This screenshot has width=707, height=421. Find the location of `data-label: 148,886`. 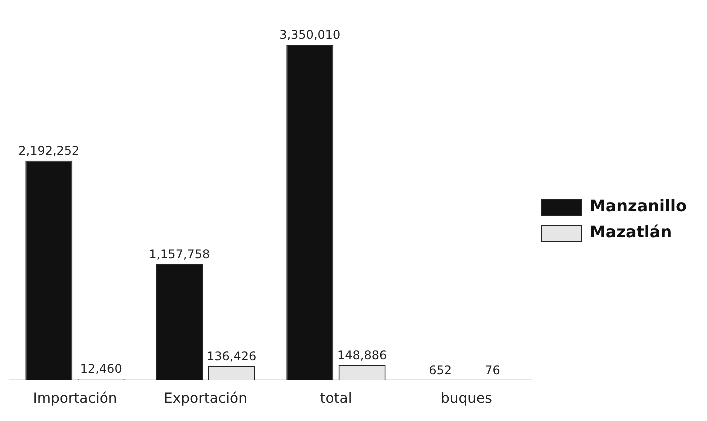

data-label: 148,886 is located at coordinates (363, 355).